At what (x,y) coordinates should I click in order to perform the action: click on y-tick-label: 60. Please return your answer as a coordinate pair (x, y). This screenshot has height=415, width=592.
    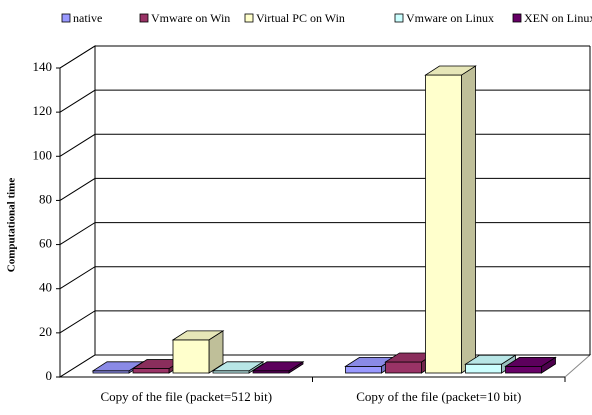
    Looking at the image, I should click on (45, 243).